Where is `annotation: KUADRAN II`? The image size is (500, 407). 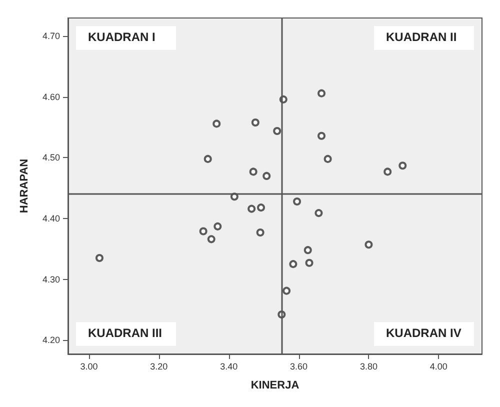
annotation: KUADRAN II is located at coordinates (421, 37).